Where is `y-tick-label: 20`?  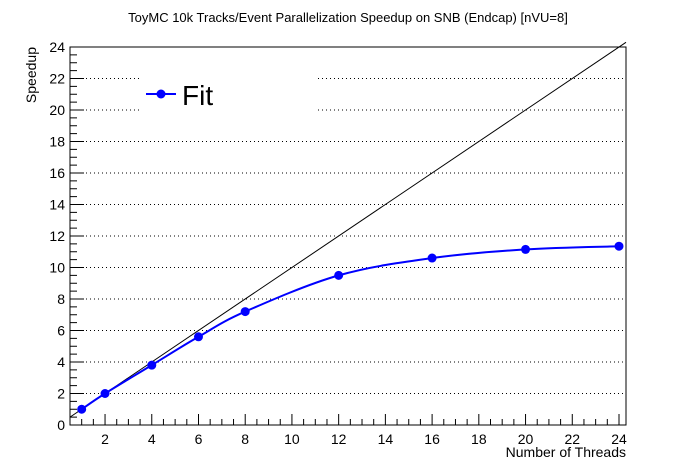 y-tick-label: 20 is located at coordinates (57, 110).